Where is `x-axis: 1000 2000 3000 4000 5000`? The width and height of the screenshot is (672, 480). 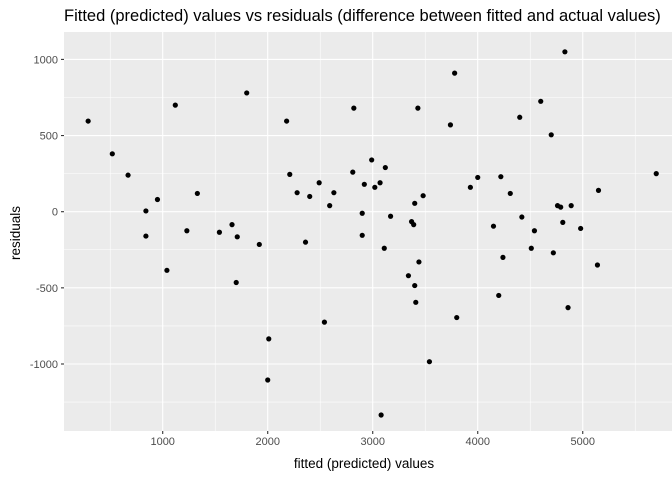 x-axis: 1000 2000 3000 4000 5000 is located at coordinates (372, 439).